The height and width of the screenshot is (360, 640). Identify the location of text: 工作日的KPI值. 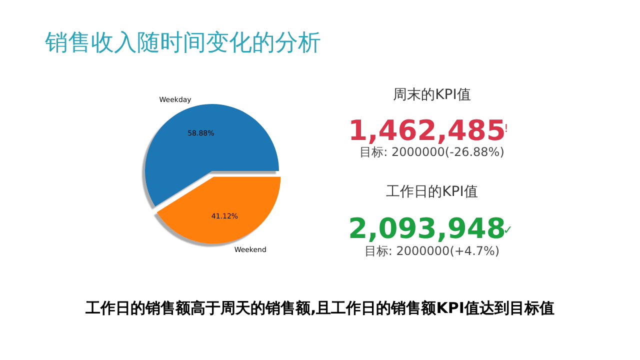
(432, 192).